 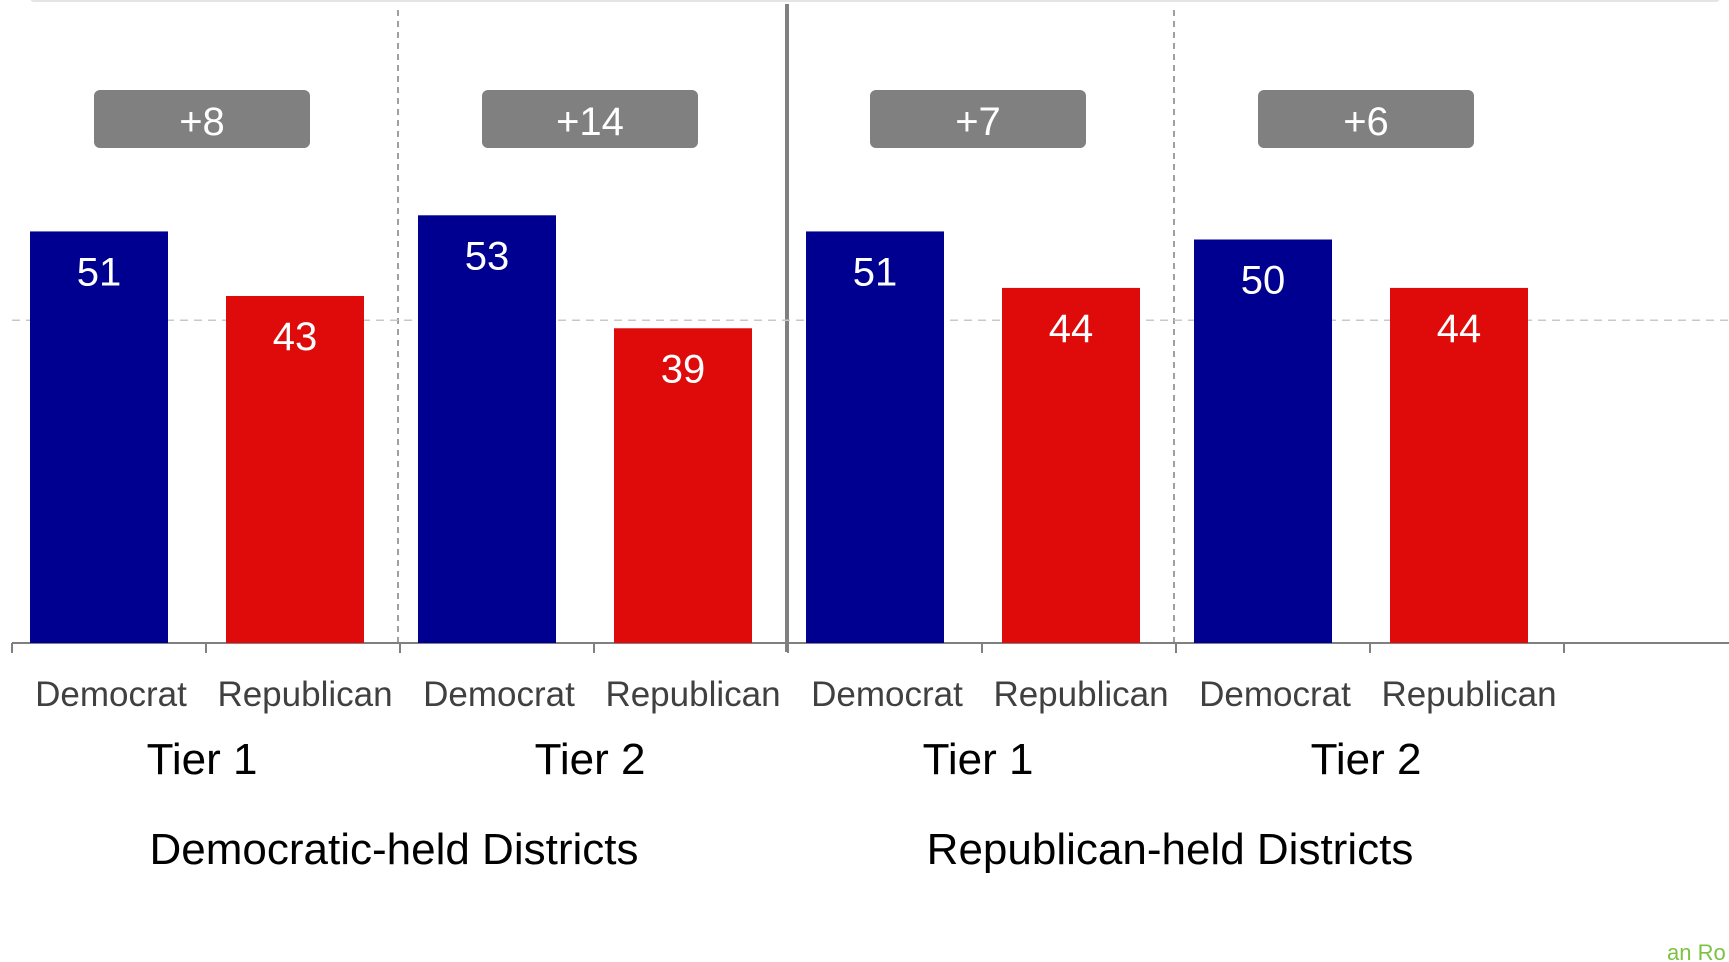 What do you see at coordinates (394, 849) in the screenshot?
I see `panel-title: Democratic-held Districts` at bounding box center [394, 849].